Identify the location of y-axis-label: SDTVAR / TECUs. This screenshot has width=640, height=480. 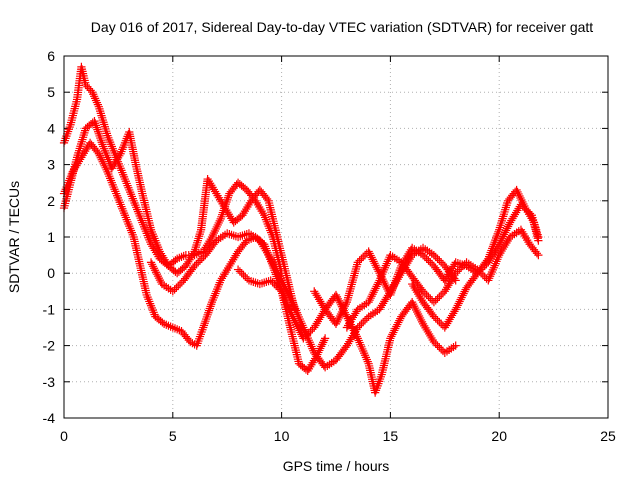
(14, 237).